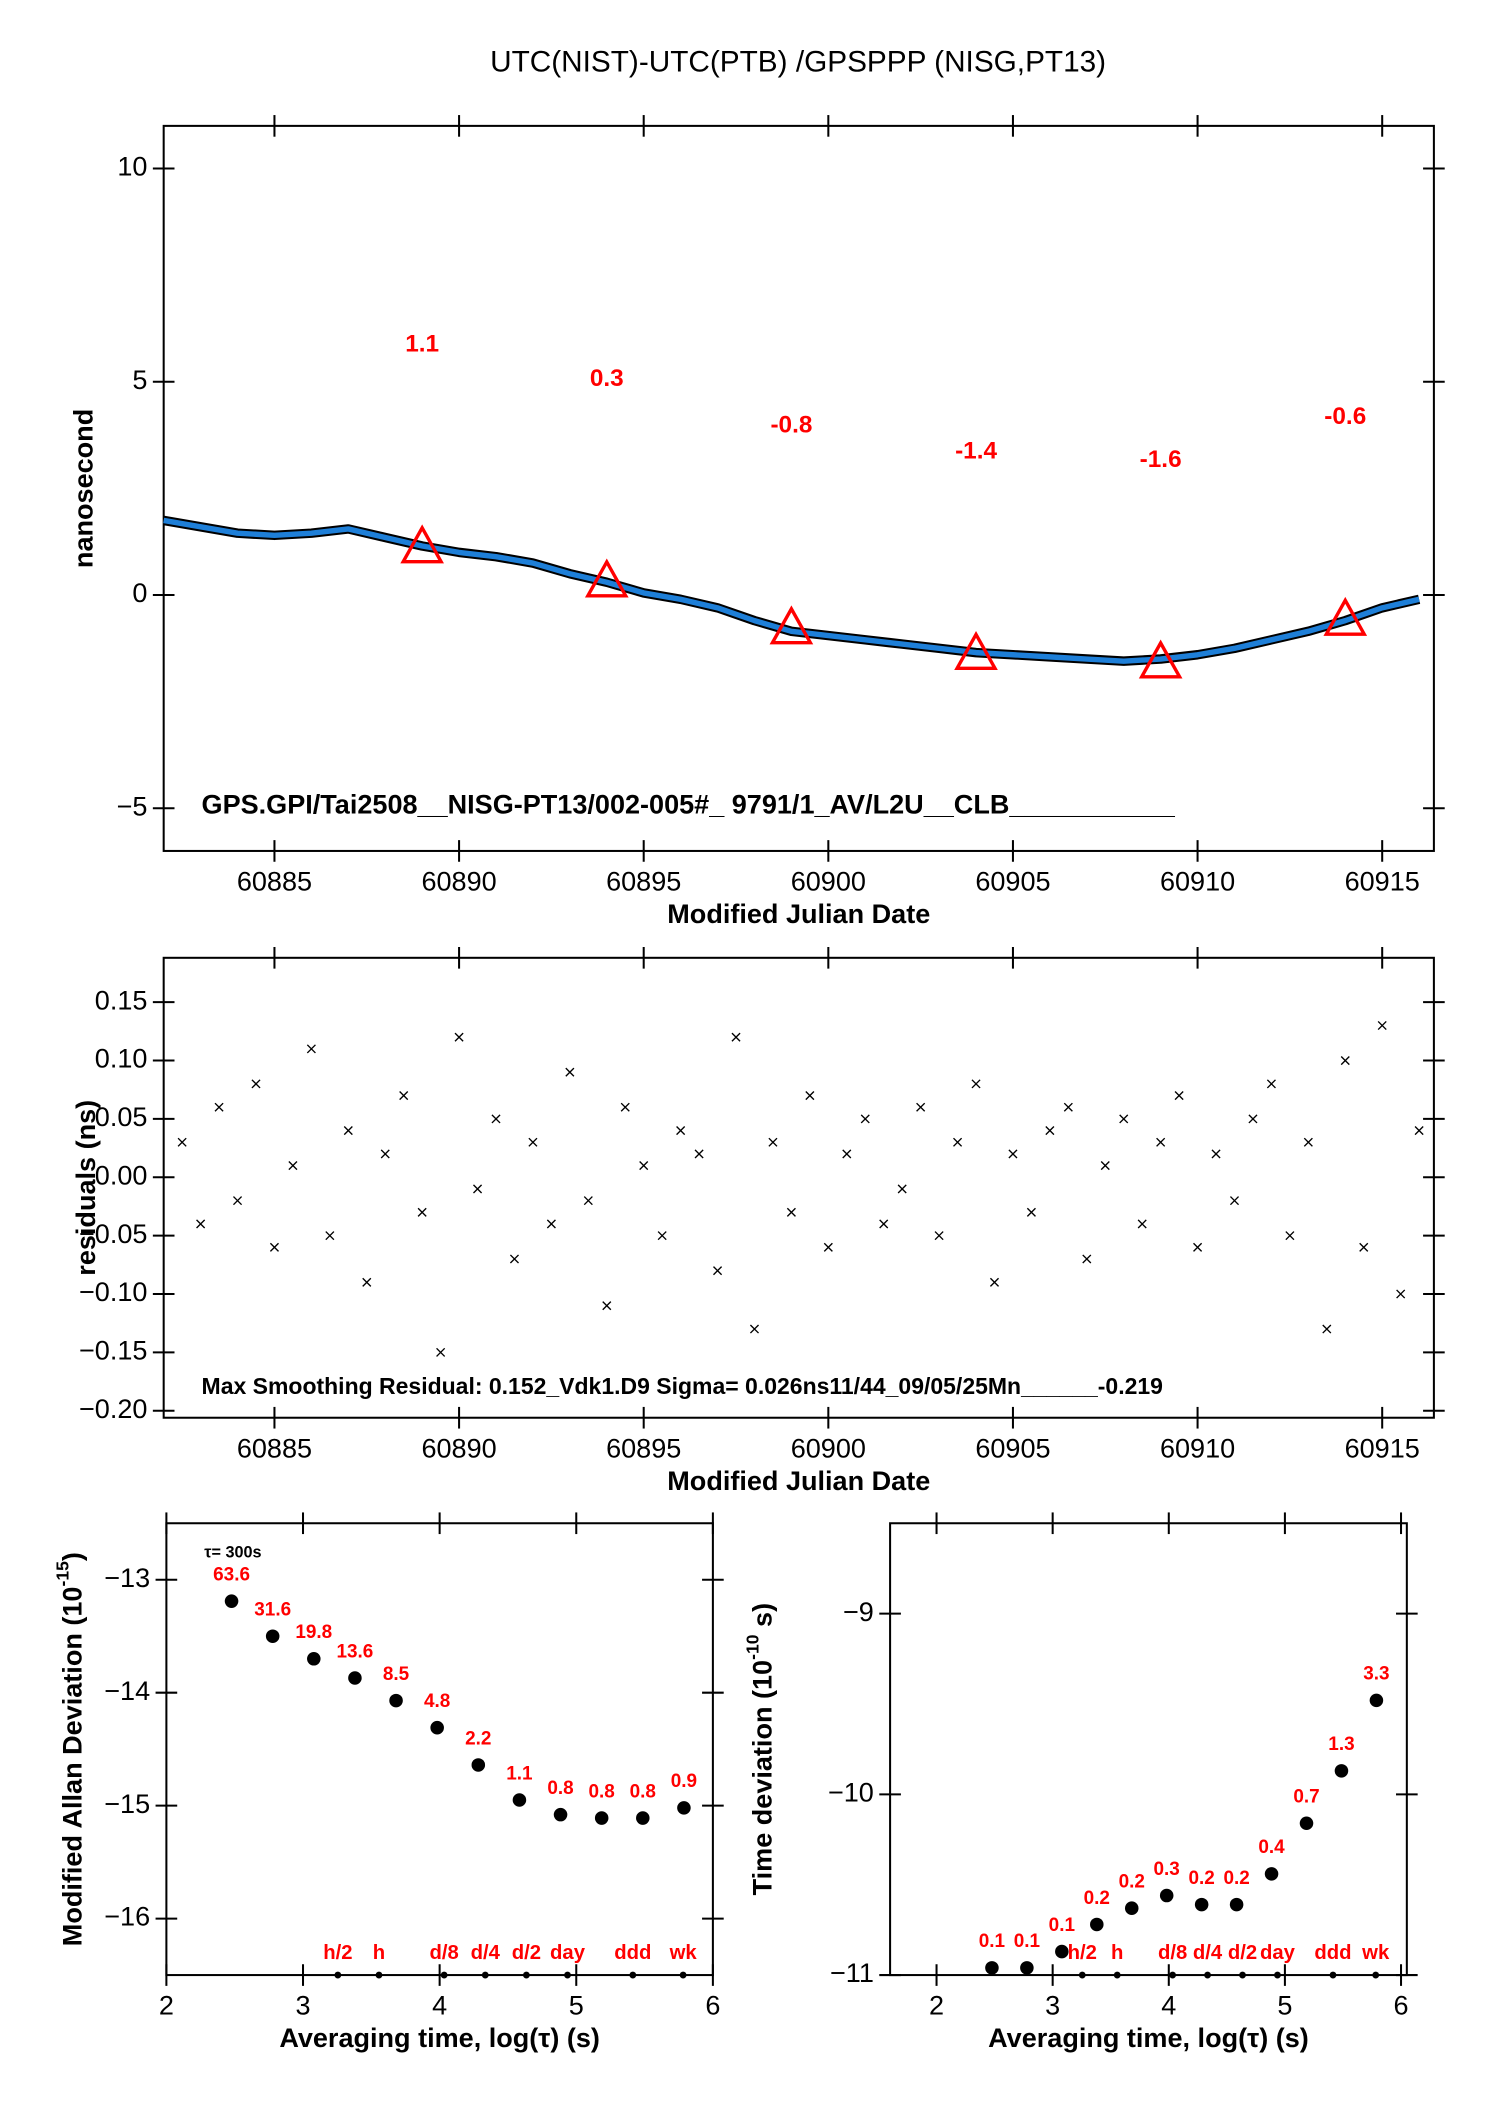 The image size is (1488, 2105). I want to click on y-axis-label-part: ), so click(73, 1556).